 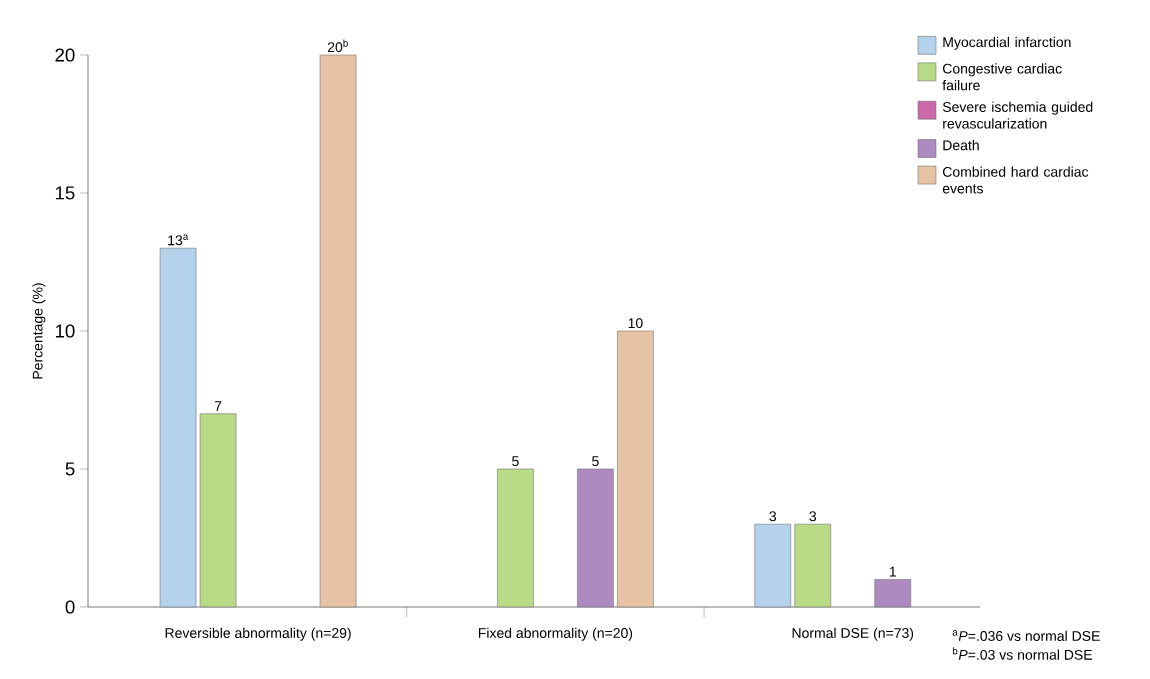 What do you see at coordinates (65, 193) in the screenshot?
I see `y-tick-label: 15` at bounding box center [65, 193].